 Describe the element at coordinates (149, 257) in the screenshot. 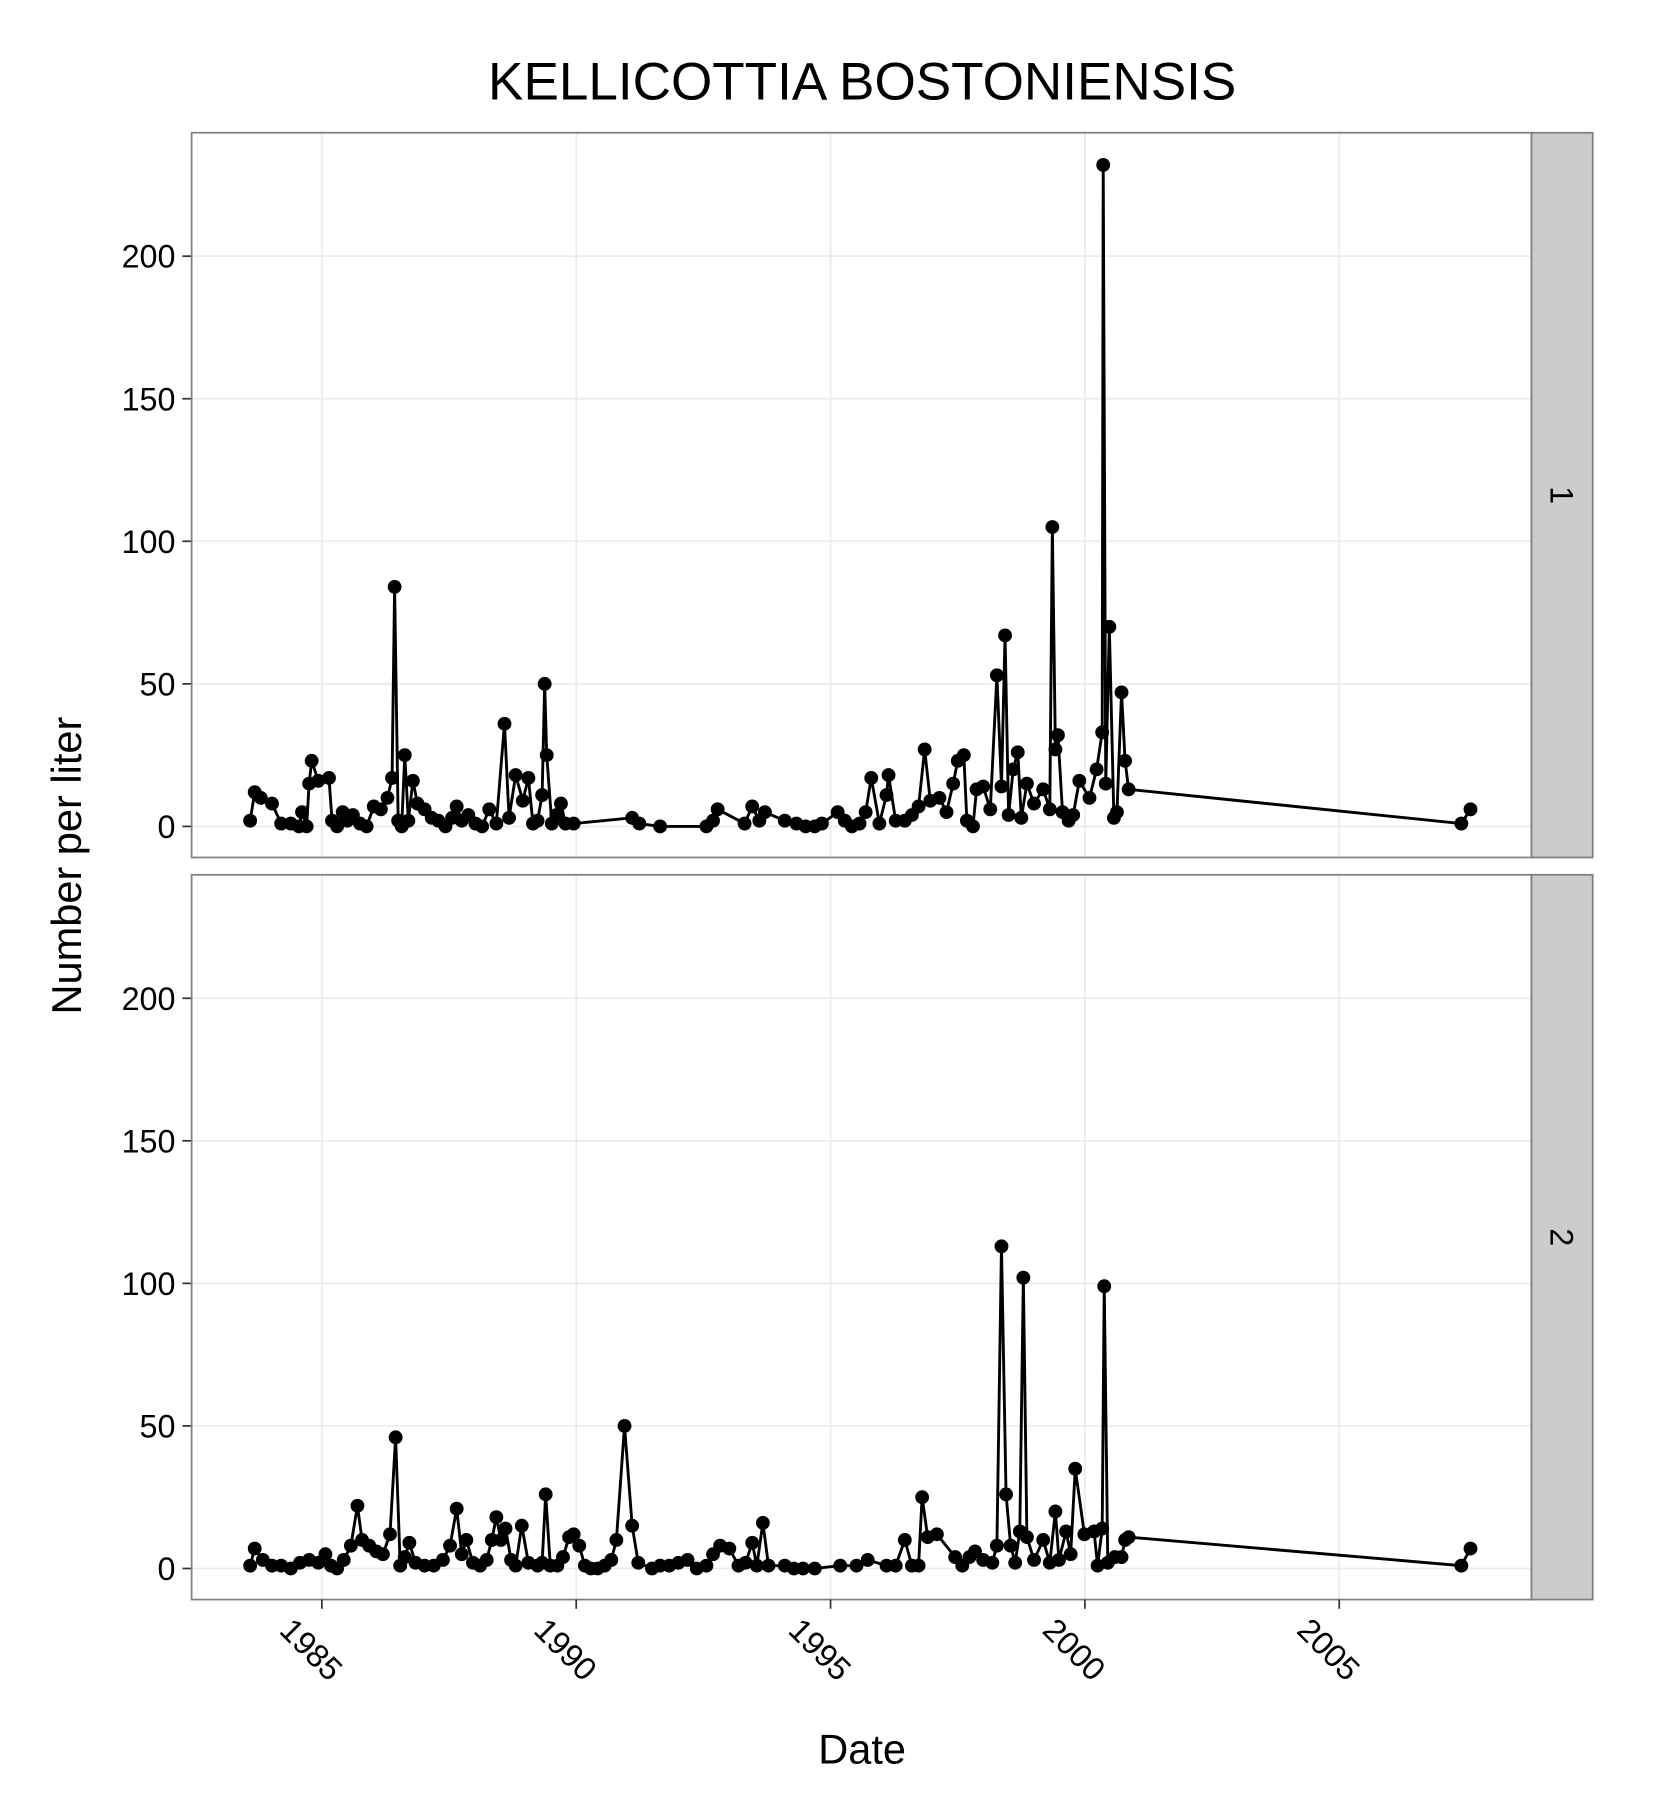

I see `y-tick-label: 200` at that location.